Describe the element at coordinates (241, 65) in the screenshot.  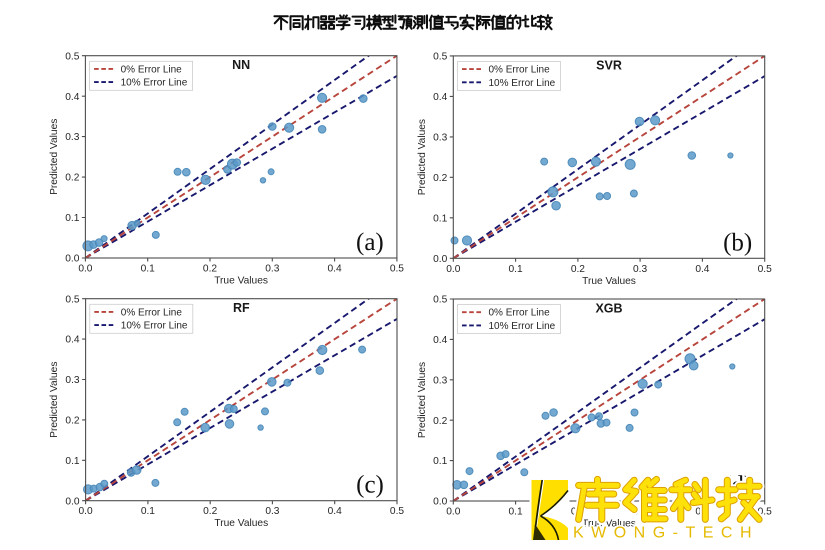
I see `svg-text: NN` at that location.